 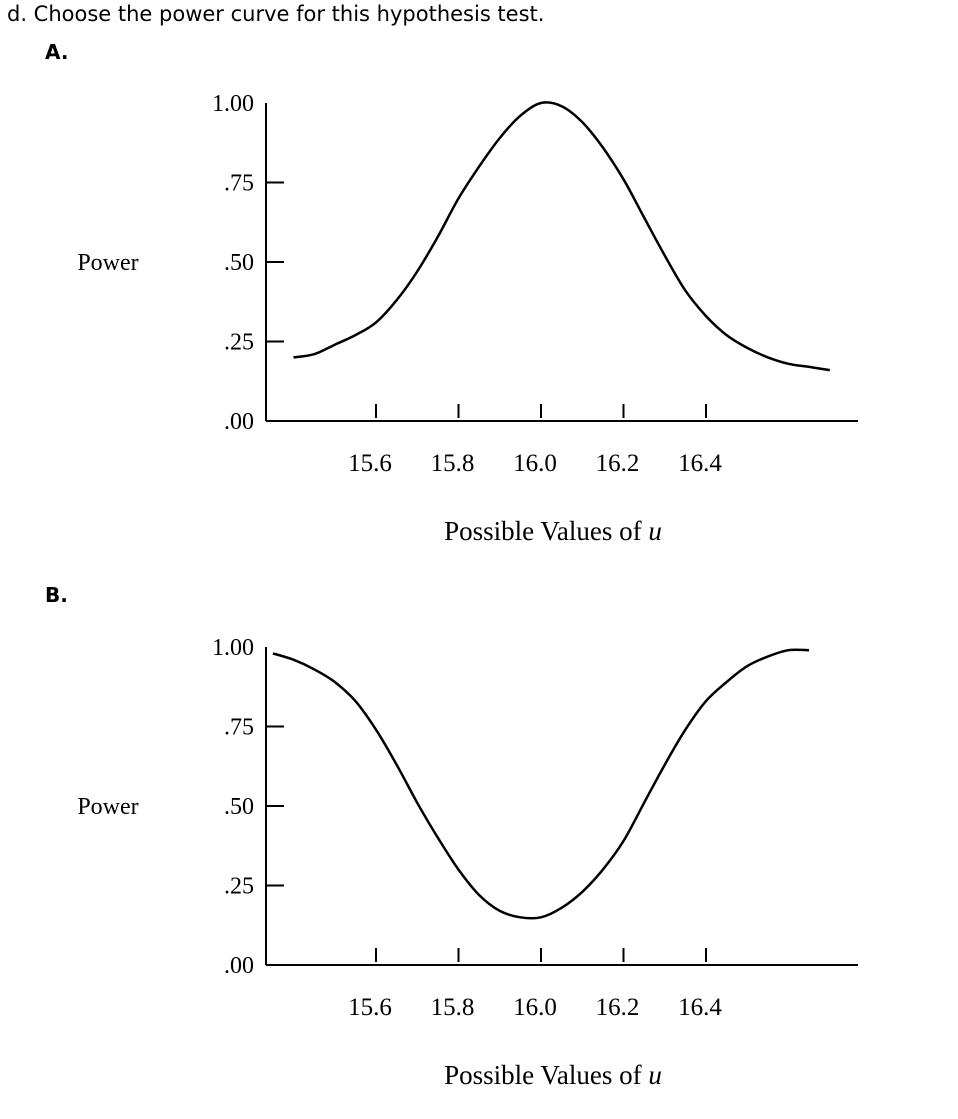 I want to click on chart-a-y-tick-label: 1.00, so click(x=233, y=104).